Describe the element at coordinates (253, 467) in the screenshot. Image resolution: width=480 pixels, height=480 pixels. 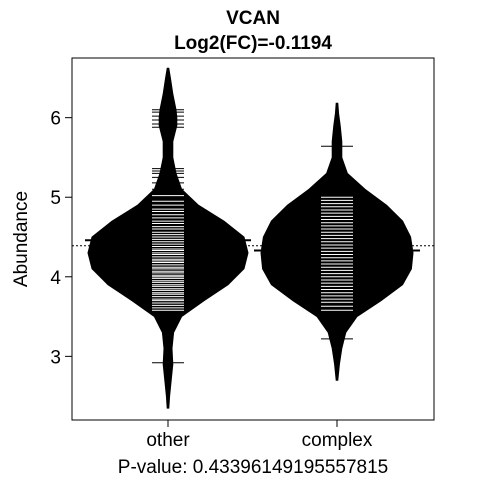
I see `x-axis-label: P-value: 0.43396149195557815` at that location.